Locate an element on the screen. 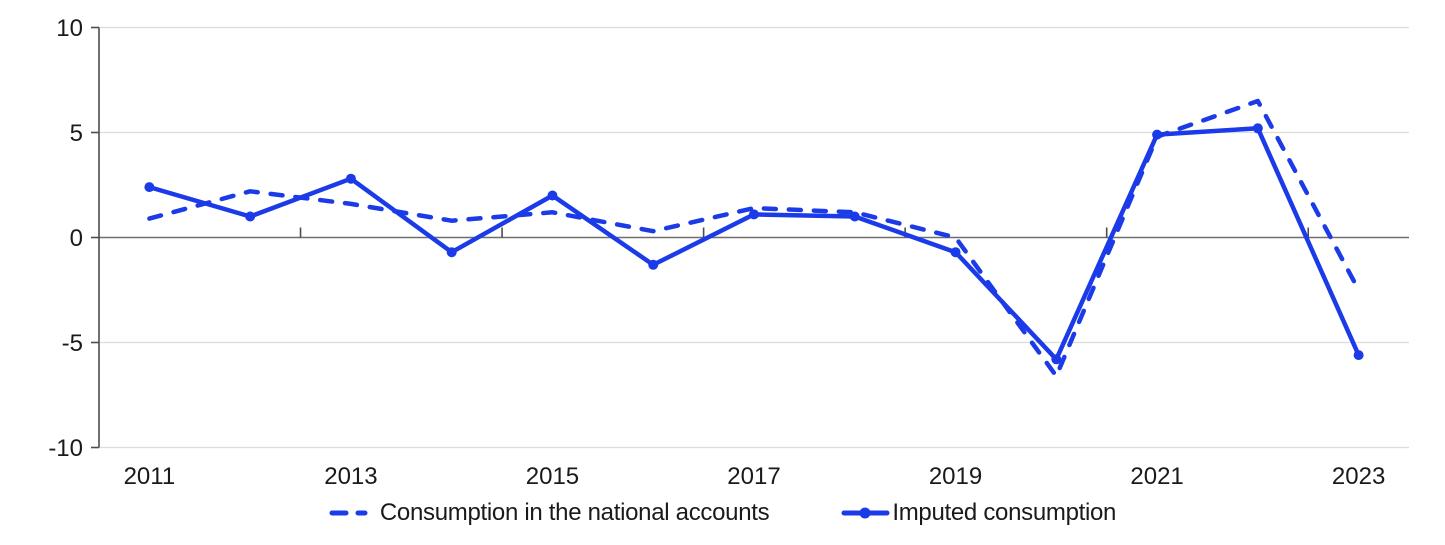  legend-item-national-accounts: Consumption in the national accounts is located at coordinates (549, 513).